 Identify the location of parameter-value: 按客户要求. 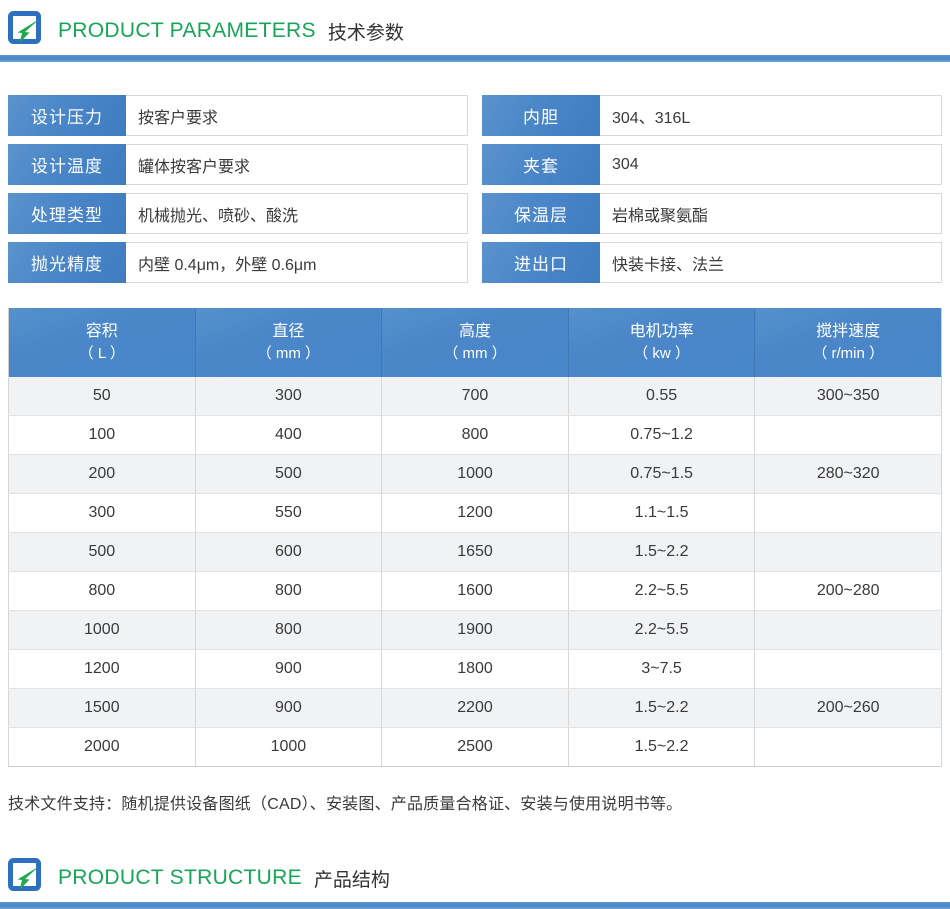
(296, 115).